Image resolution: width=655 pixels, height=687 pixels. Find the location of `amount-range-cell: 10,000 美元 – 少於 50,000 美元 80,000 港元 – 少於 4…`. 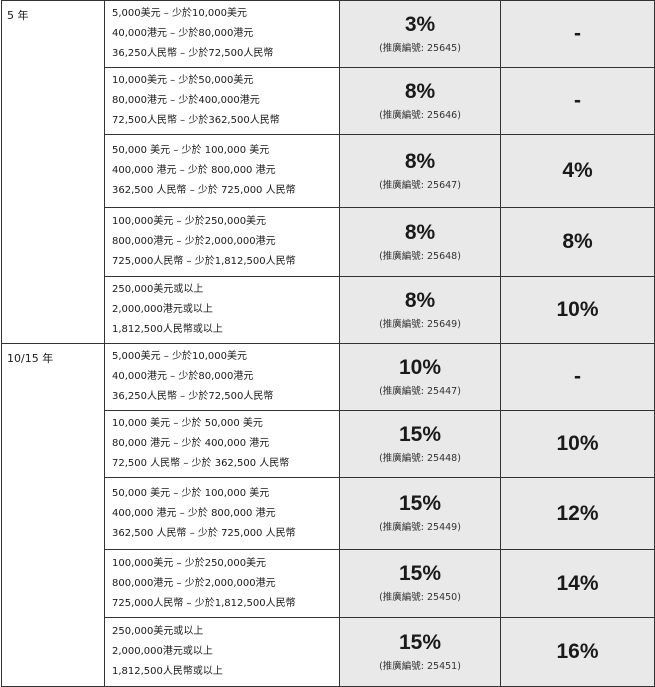

amount-range-cell: 10,000 美元 – 少於 50,000 美元 80,000 港元 – 少於 4… is located at coordinates (222, 444).